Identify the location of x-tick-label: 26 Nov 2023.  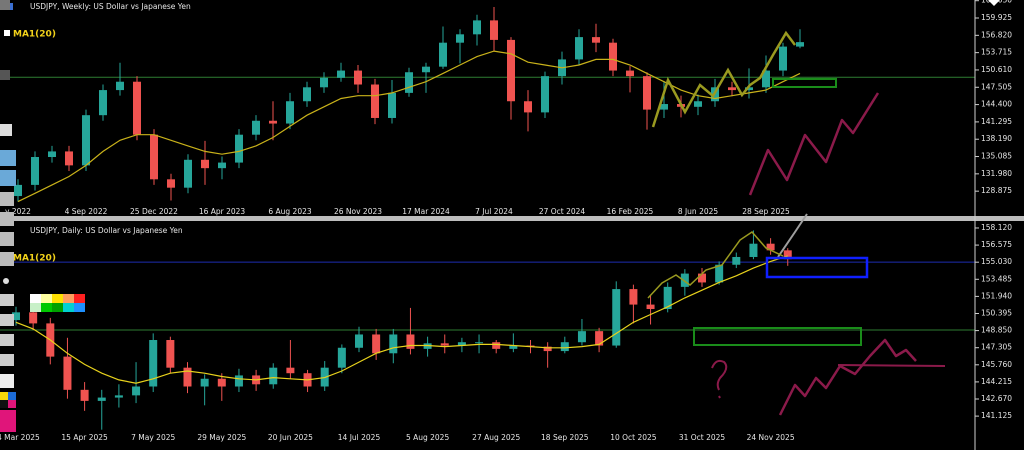
(358, 211).